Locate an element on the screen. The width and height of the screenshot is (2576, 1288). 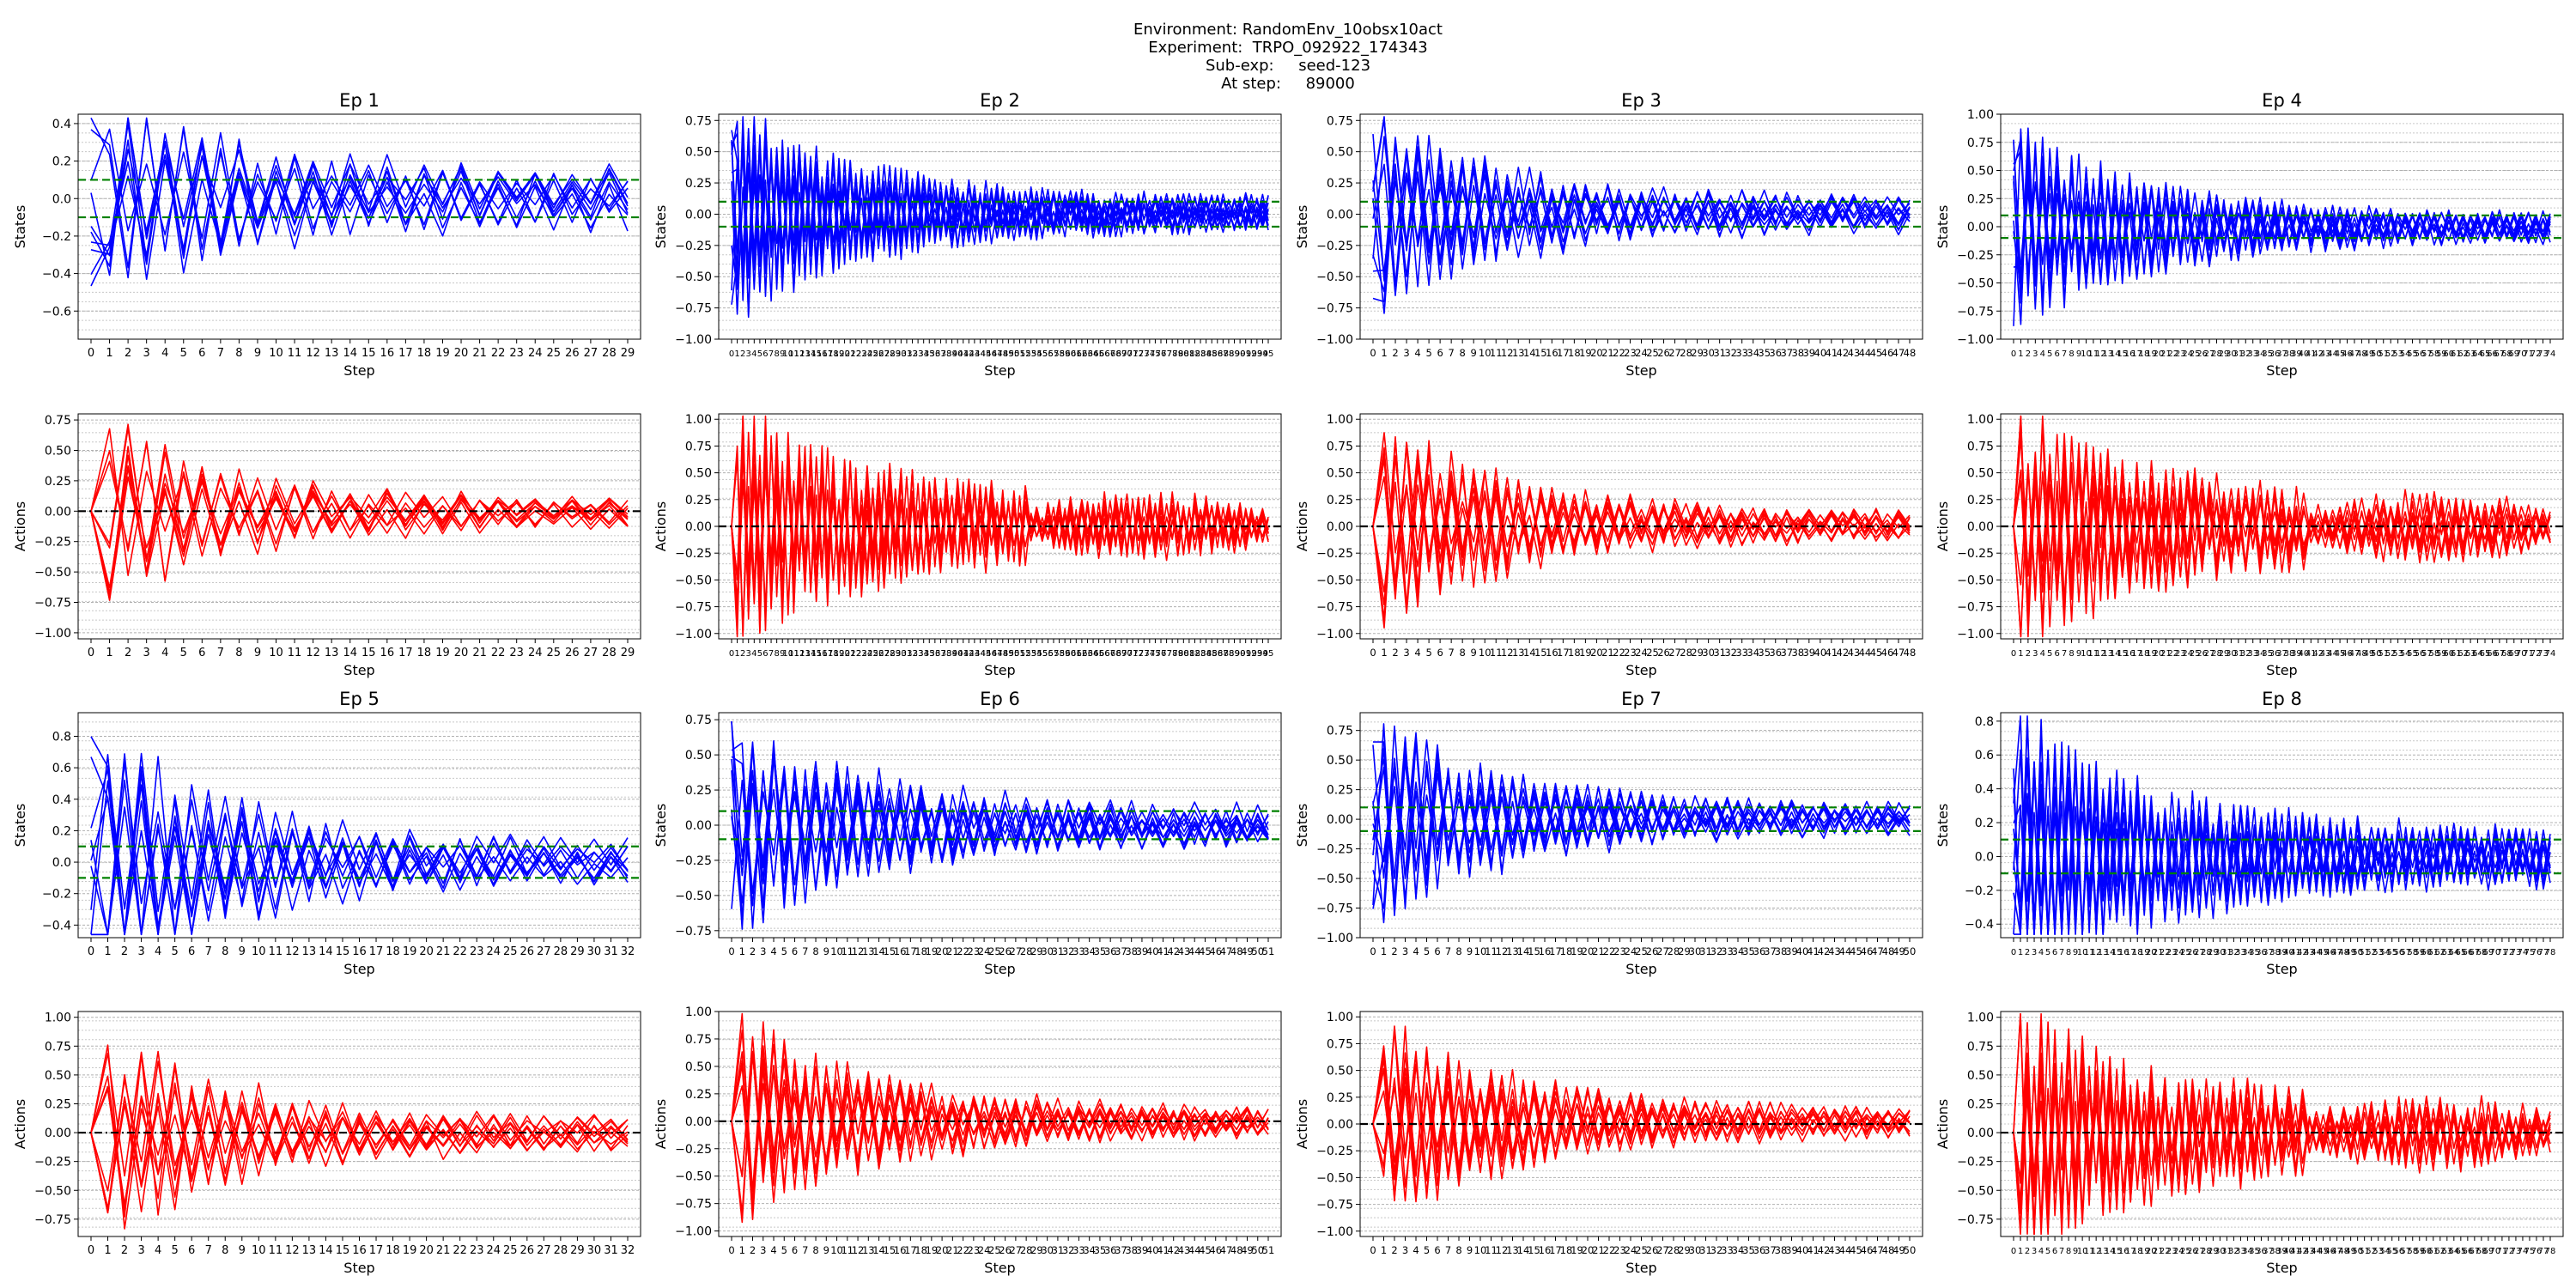
x-tick-label: 79 is located at coordinates (1177, 654).